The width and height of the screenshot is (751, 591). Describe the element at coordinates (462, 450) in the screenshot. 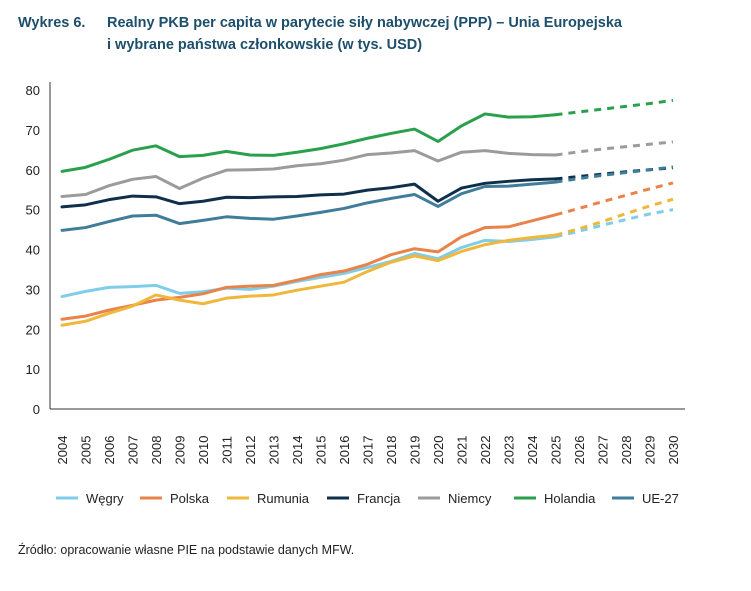

I see `x-tick-label: 2021` at that location.